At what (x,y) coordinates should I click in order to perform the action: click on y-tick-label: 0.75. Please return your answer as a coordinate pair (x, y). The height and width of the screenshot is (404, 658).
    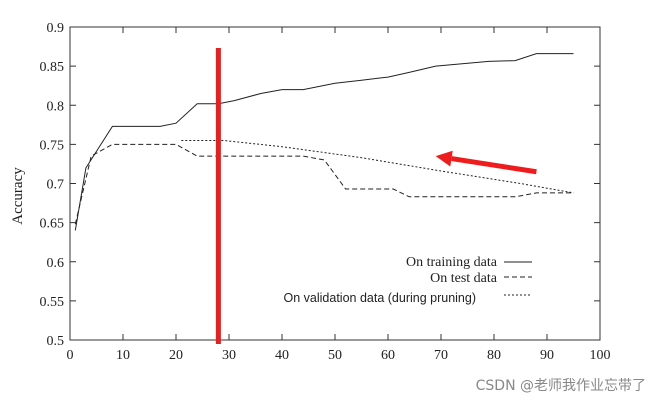
    Looking at the image, I should click on (52, 145).